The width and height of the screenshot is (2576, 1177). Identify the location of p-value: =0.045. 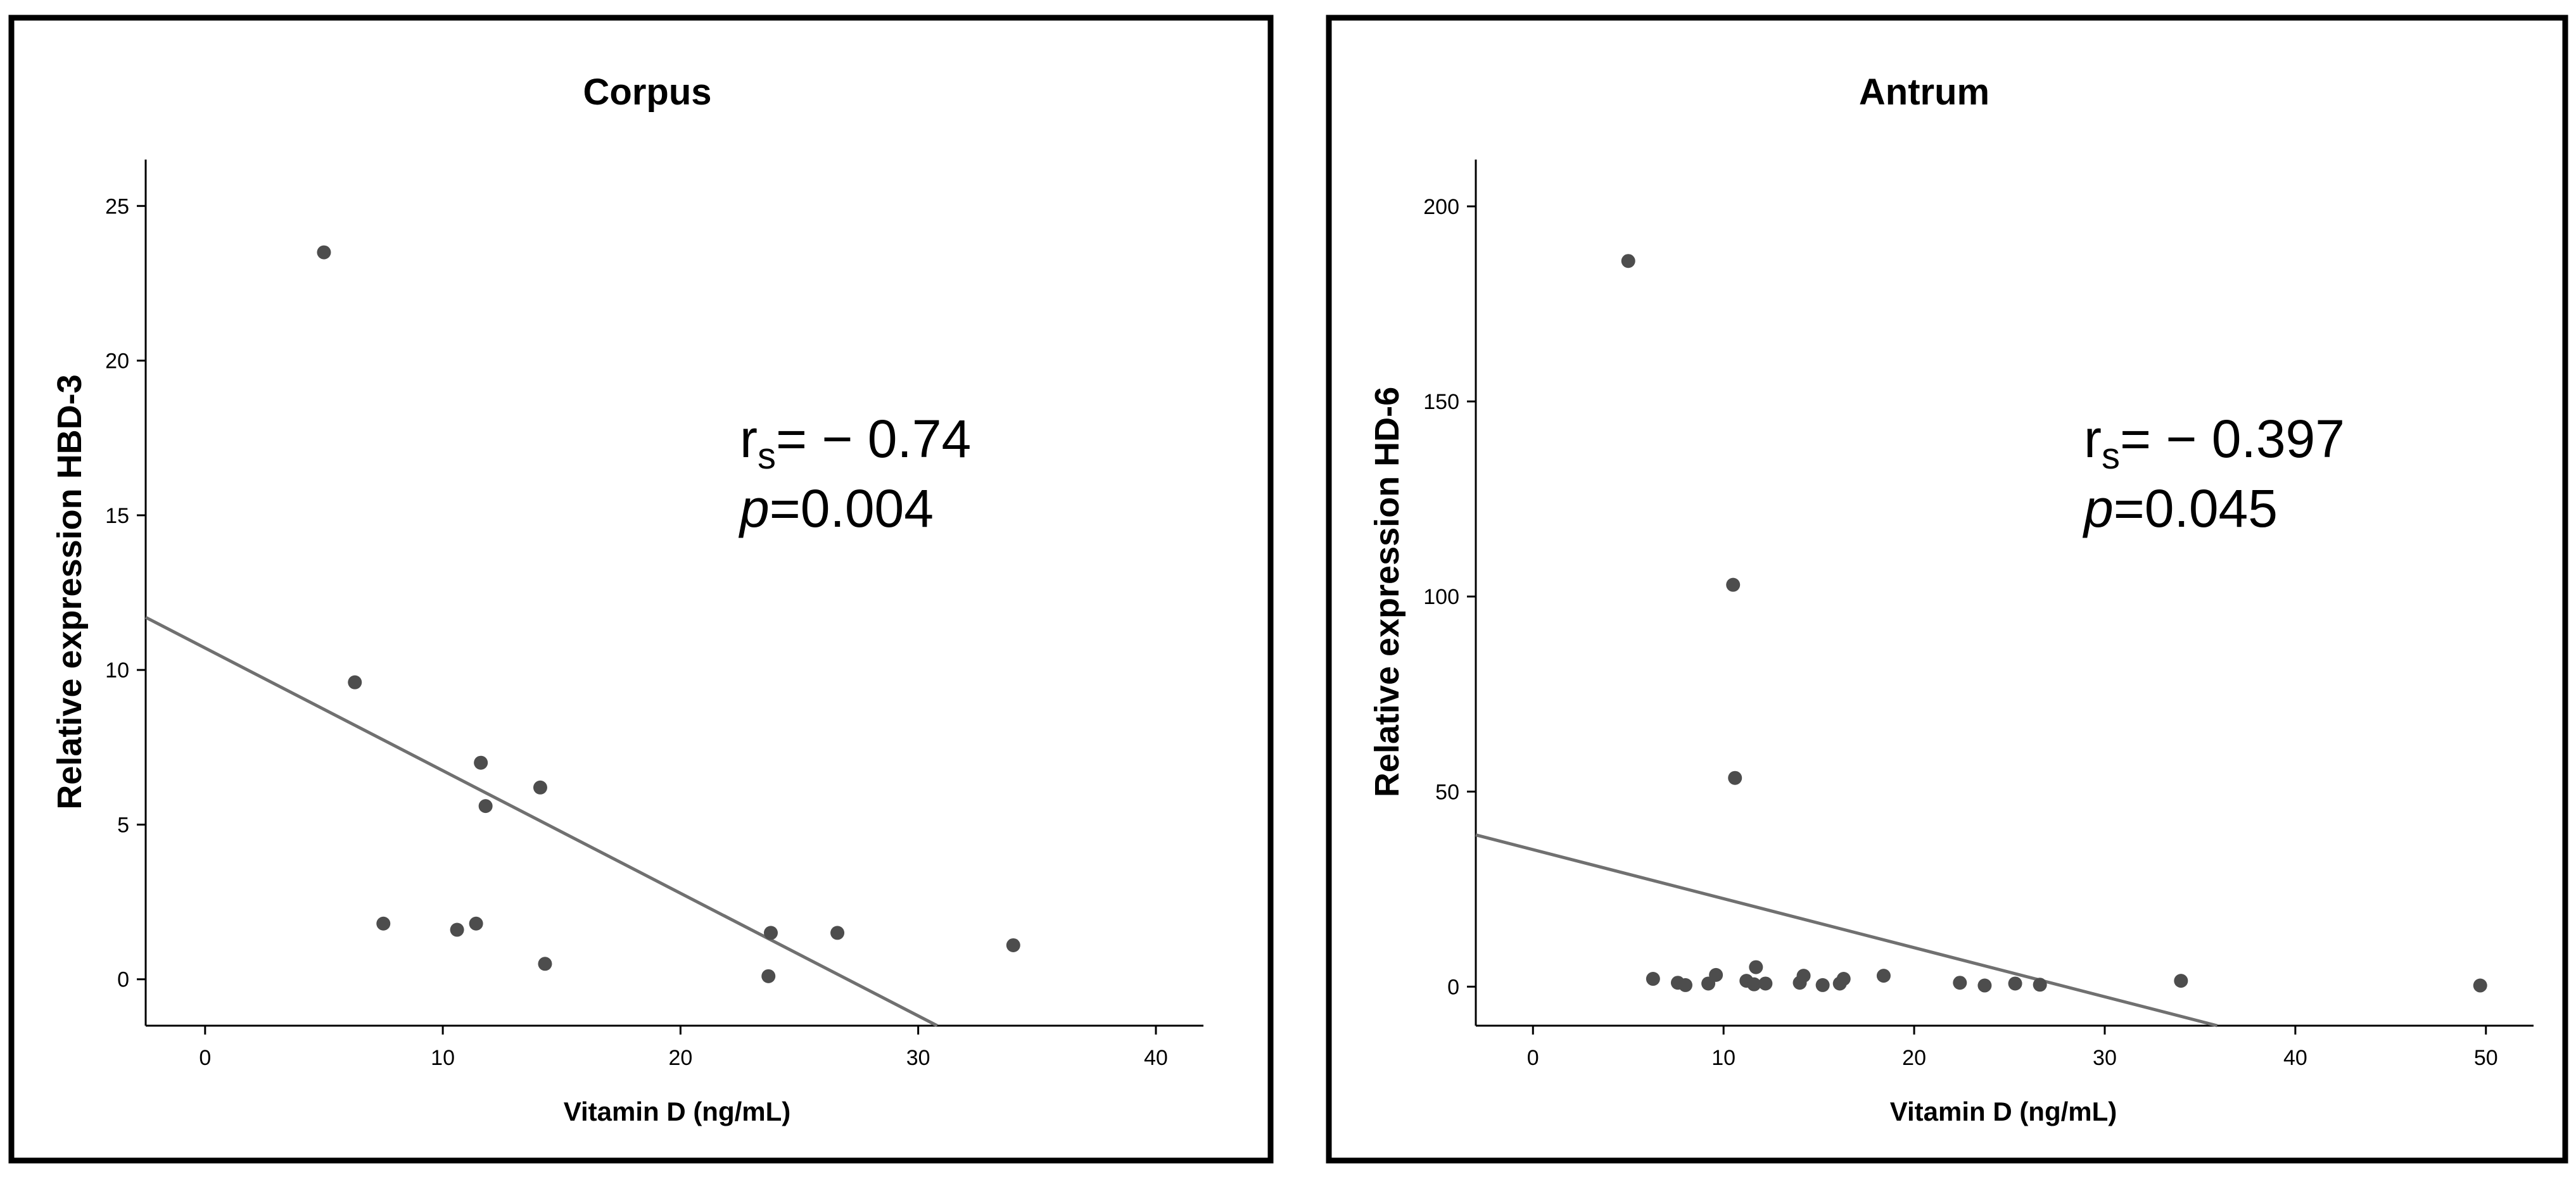
(2196, 509).